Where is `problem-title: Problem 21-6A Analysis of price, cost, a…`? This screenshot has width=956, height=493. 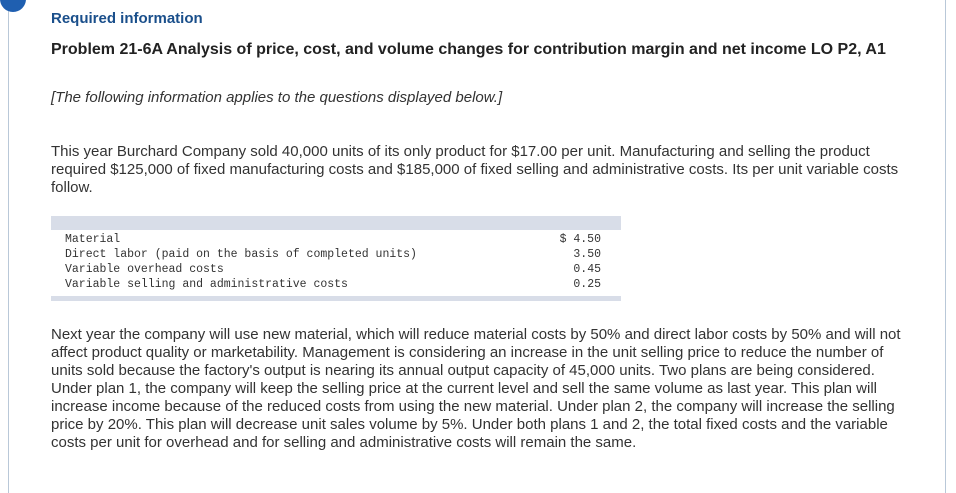 problem-title: Problem 21-6A Analysis of price, cost, a… is located at coordinates (468, 49).